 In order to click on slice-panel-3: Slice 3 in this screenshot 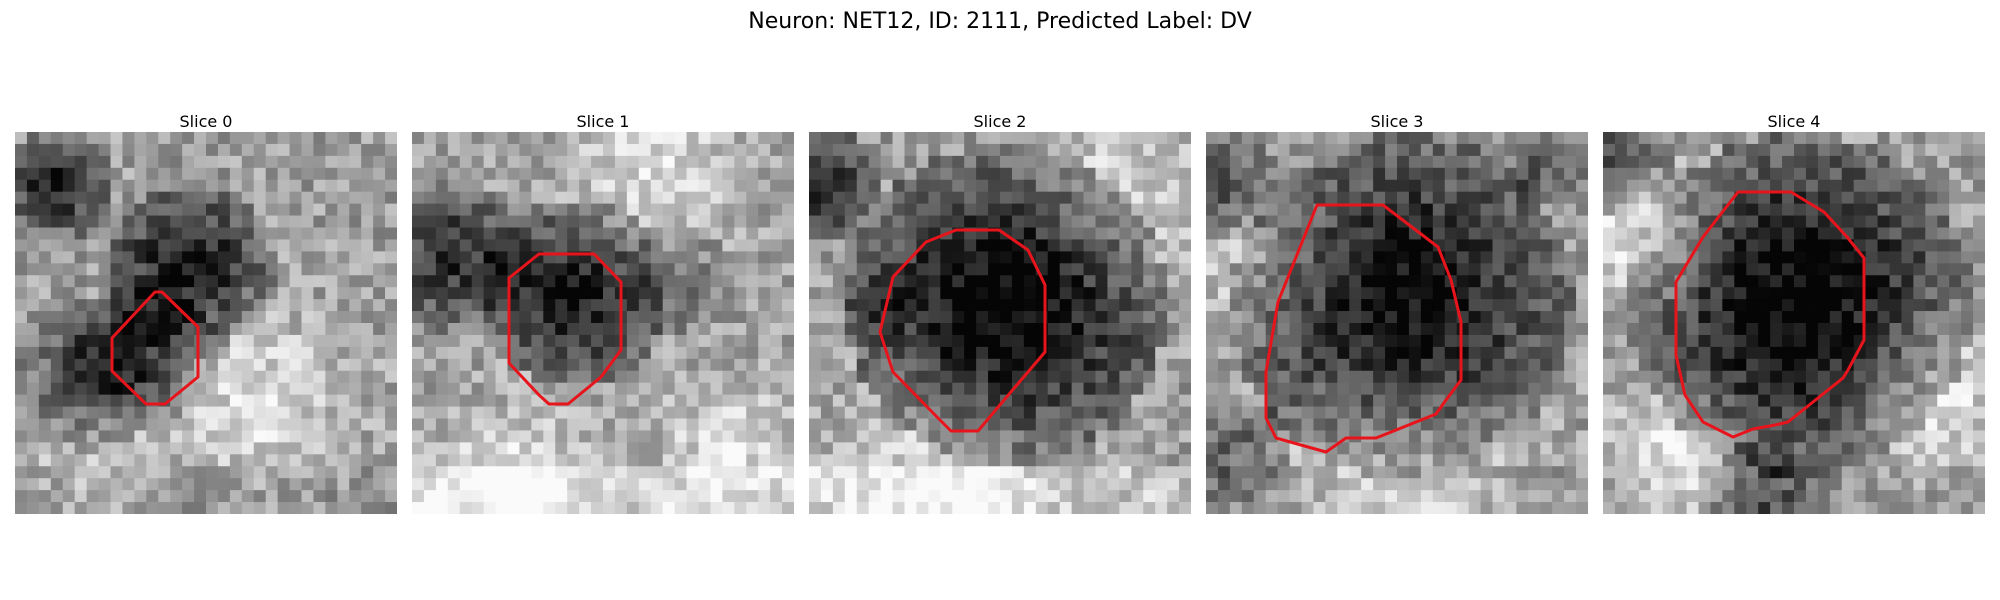, I will do `click(1397, 313)`.